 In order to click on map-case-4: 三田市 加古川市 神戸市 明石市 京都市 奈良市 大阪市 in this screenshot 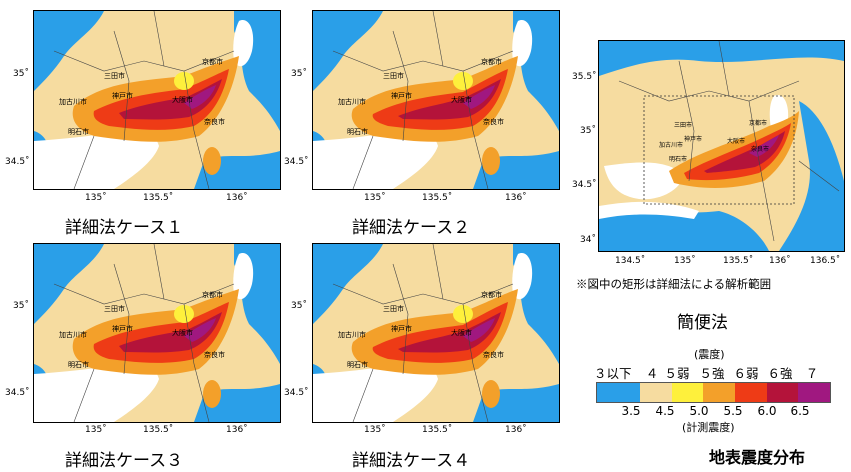, I will do `click(436, 333)`.